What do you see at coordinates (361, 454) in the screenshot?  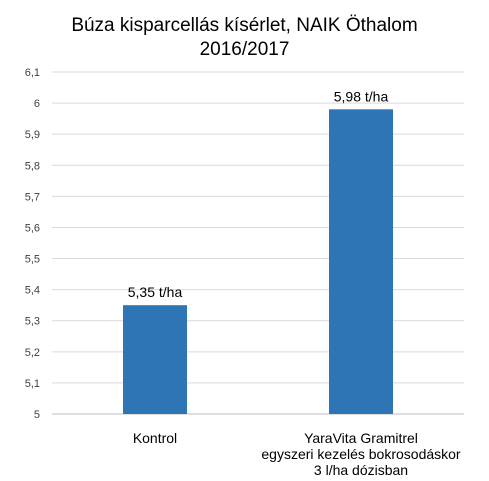 I see `x-tick-label: egyszeri kezelés bokrosodáskor` at bounding box center [361, 454].